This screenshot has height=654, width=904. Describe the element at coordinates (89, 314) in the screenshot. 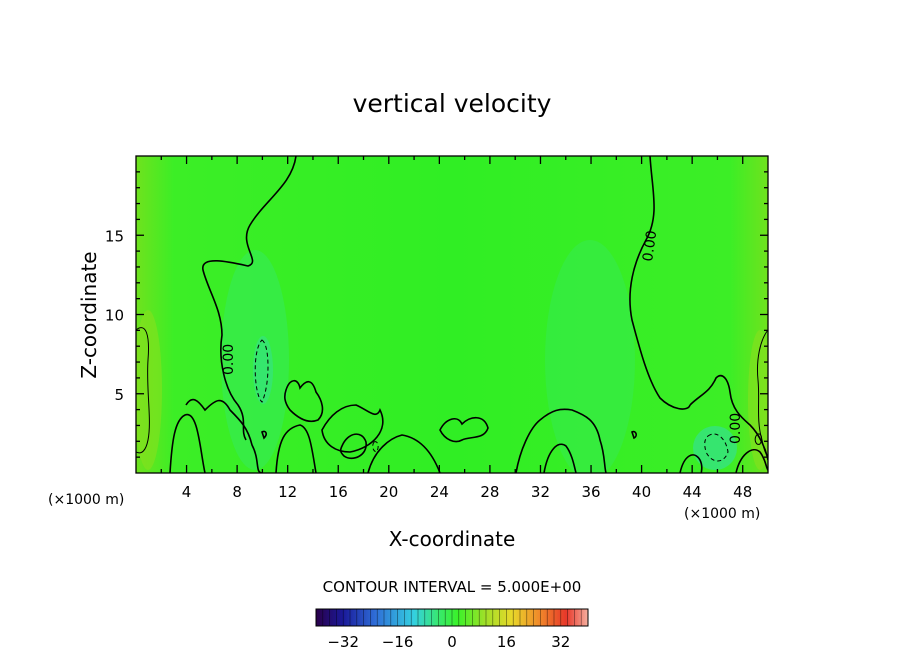

I see `y-axis-label: Z-coordinate` at that location.